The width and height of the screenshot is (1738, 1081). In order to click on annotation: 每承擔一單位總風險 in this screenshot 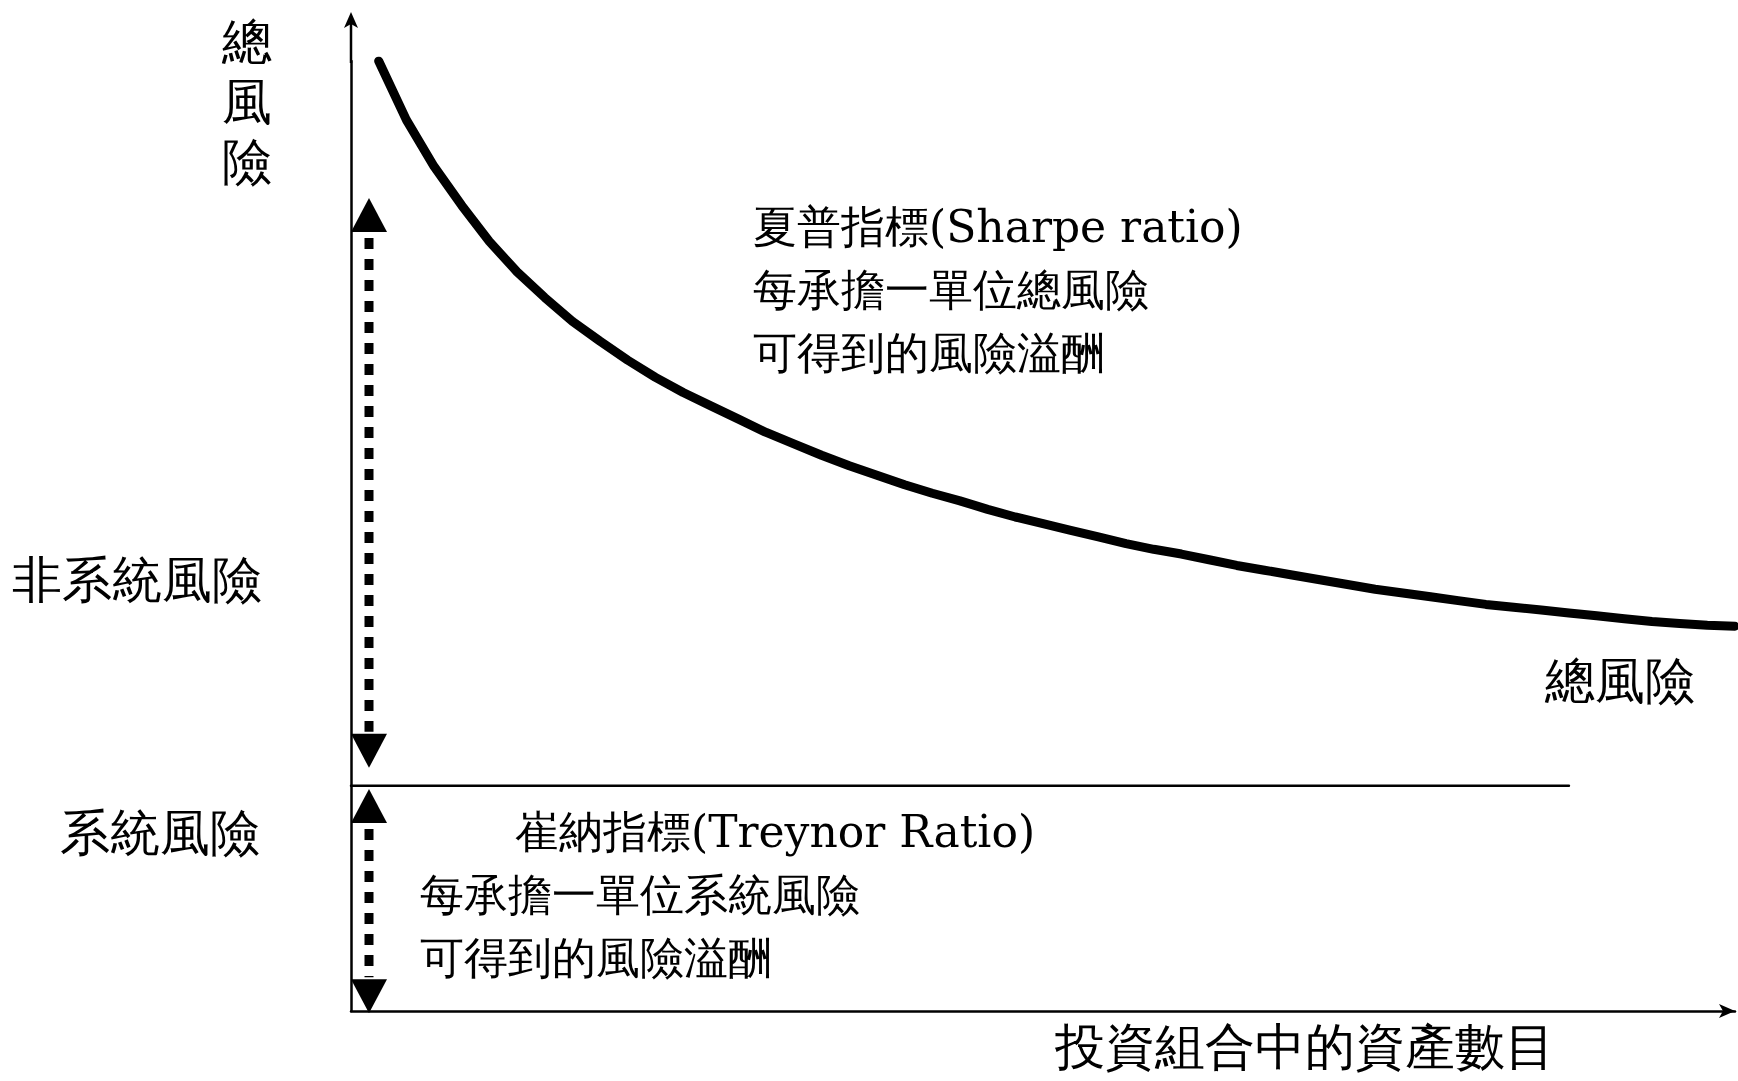, I will do `click(951, 289)`.